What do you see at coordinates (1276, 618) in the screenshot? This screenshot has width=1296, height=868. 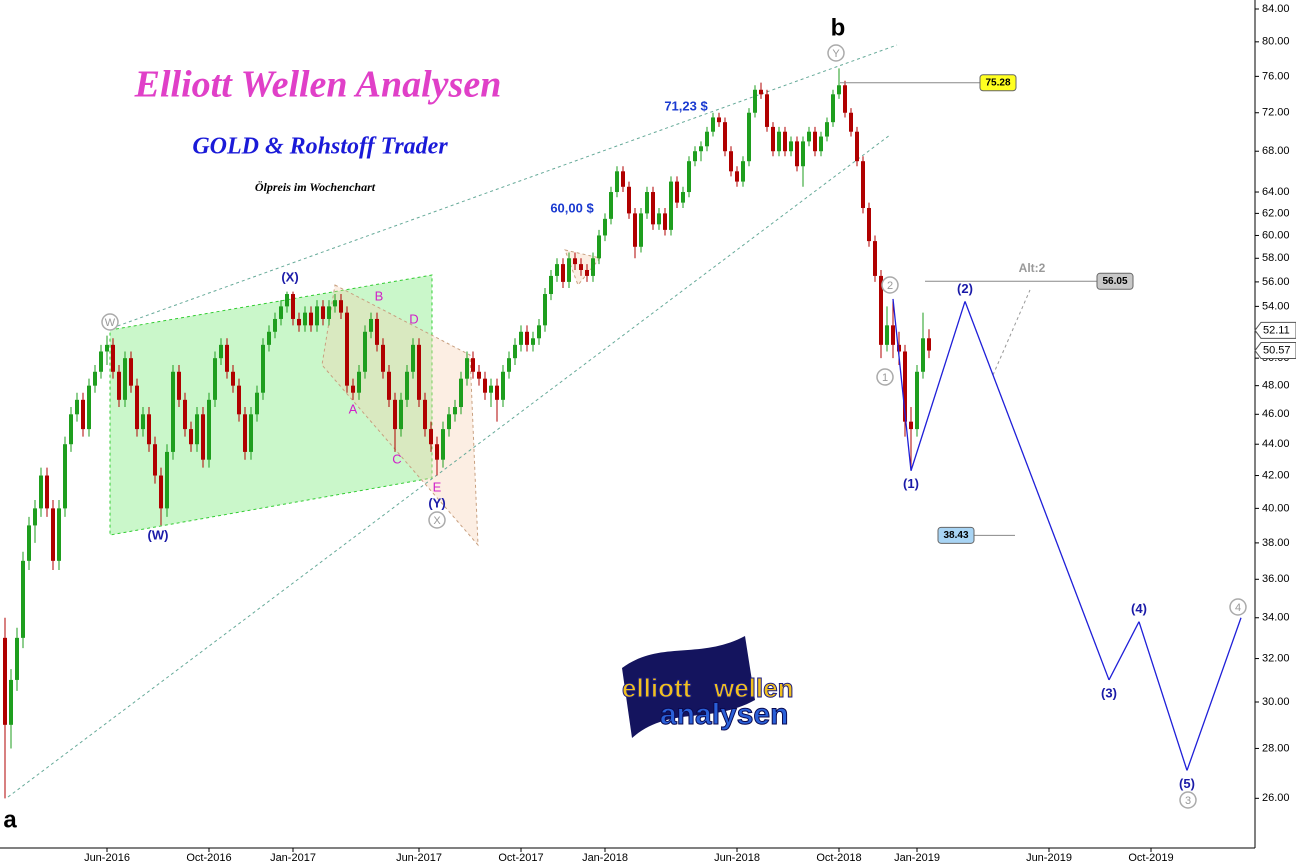 I see `y-tick-label: 34.00` at bounding box center [1276, 618].